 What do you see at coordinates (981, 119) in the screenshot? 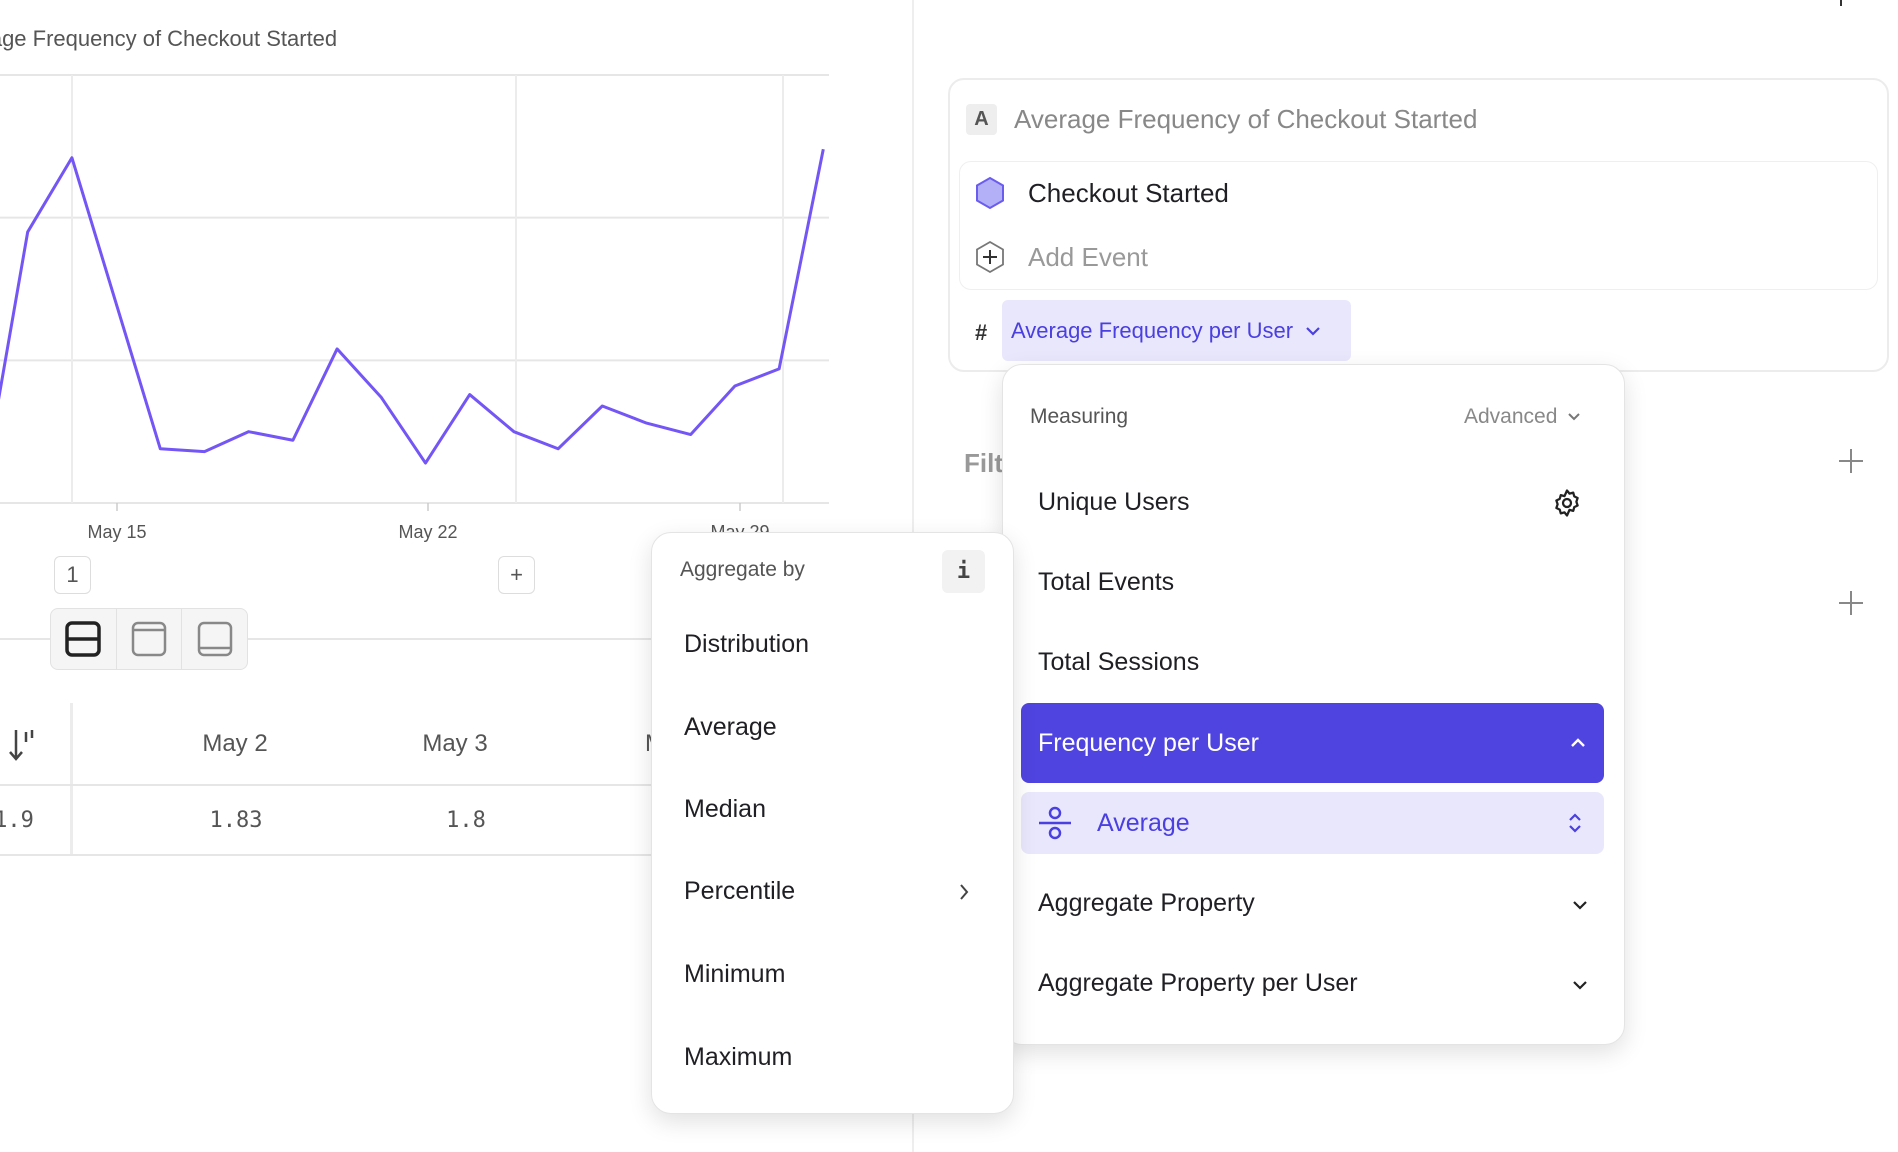
I see `metric-badge: A` at bounding box center [981, 119].